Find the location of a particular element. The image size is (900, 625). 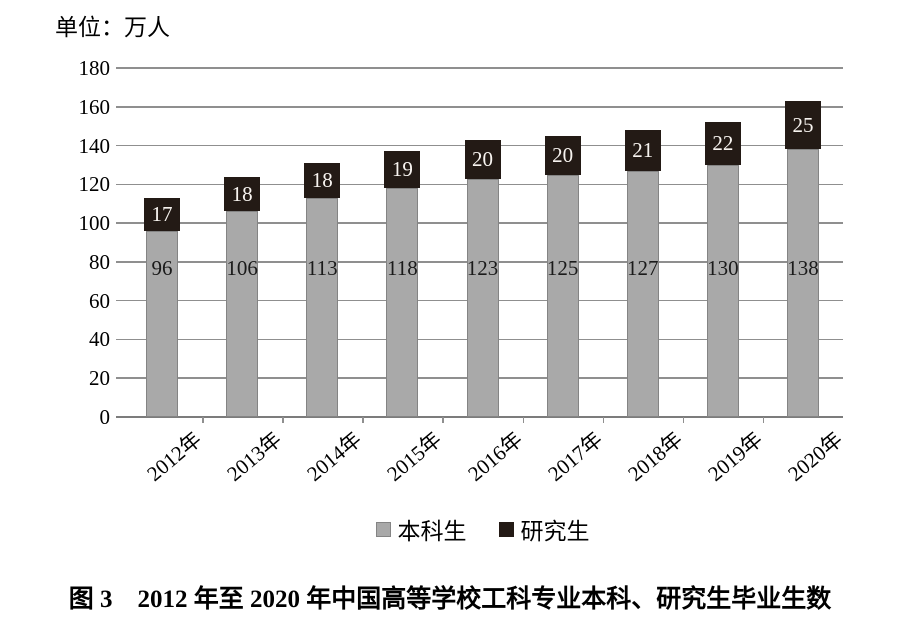

undergraduate-swatch-icon is located at coordinates (383, 529).